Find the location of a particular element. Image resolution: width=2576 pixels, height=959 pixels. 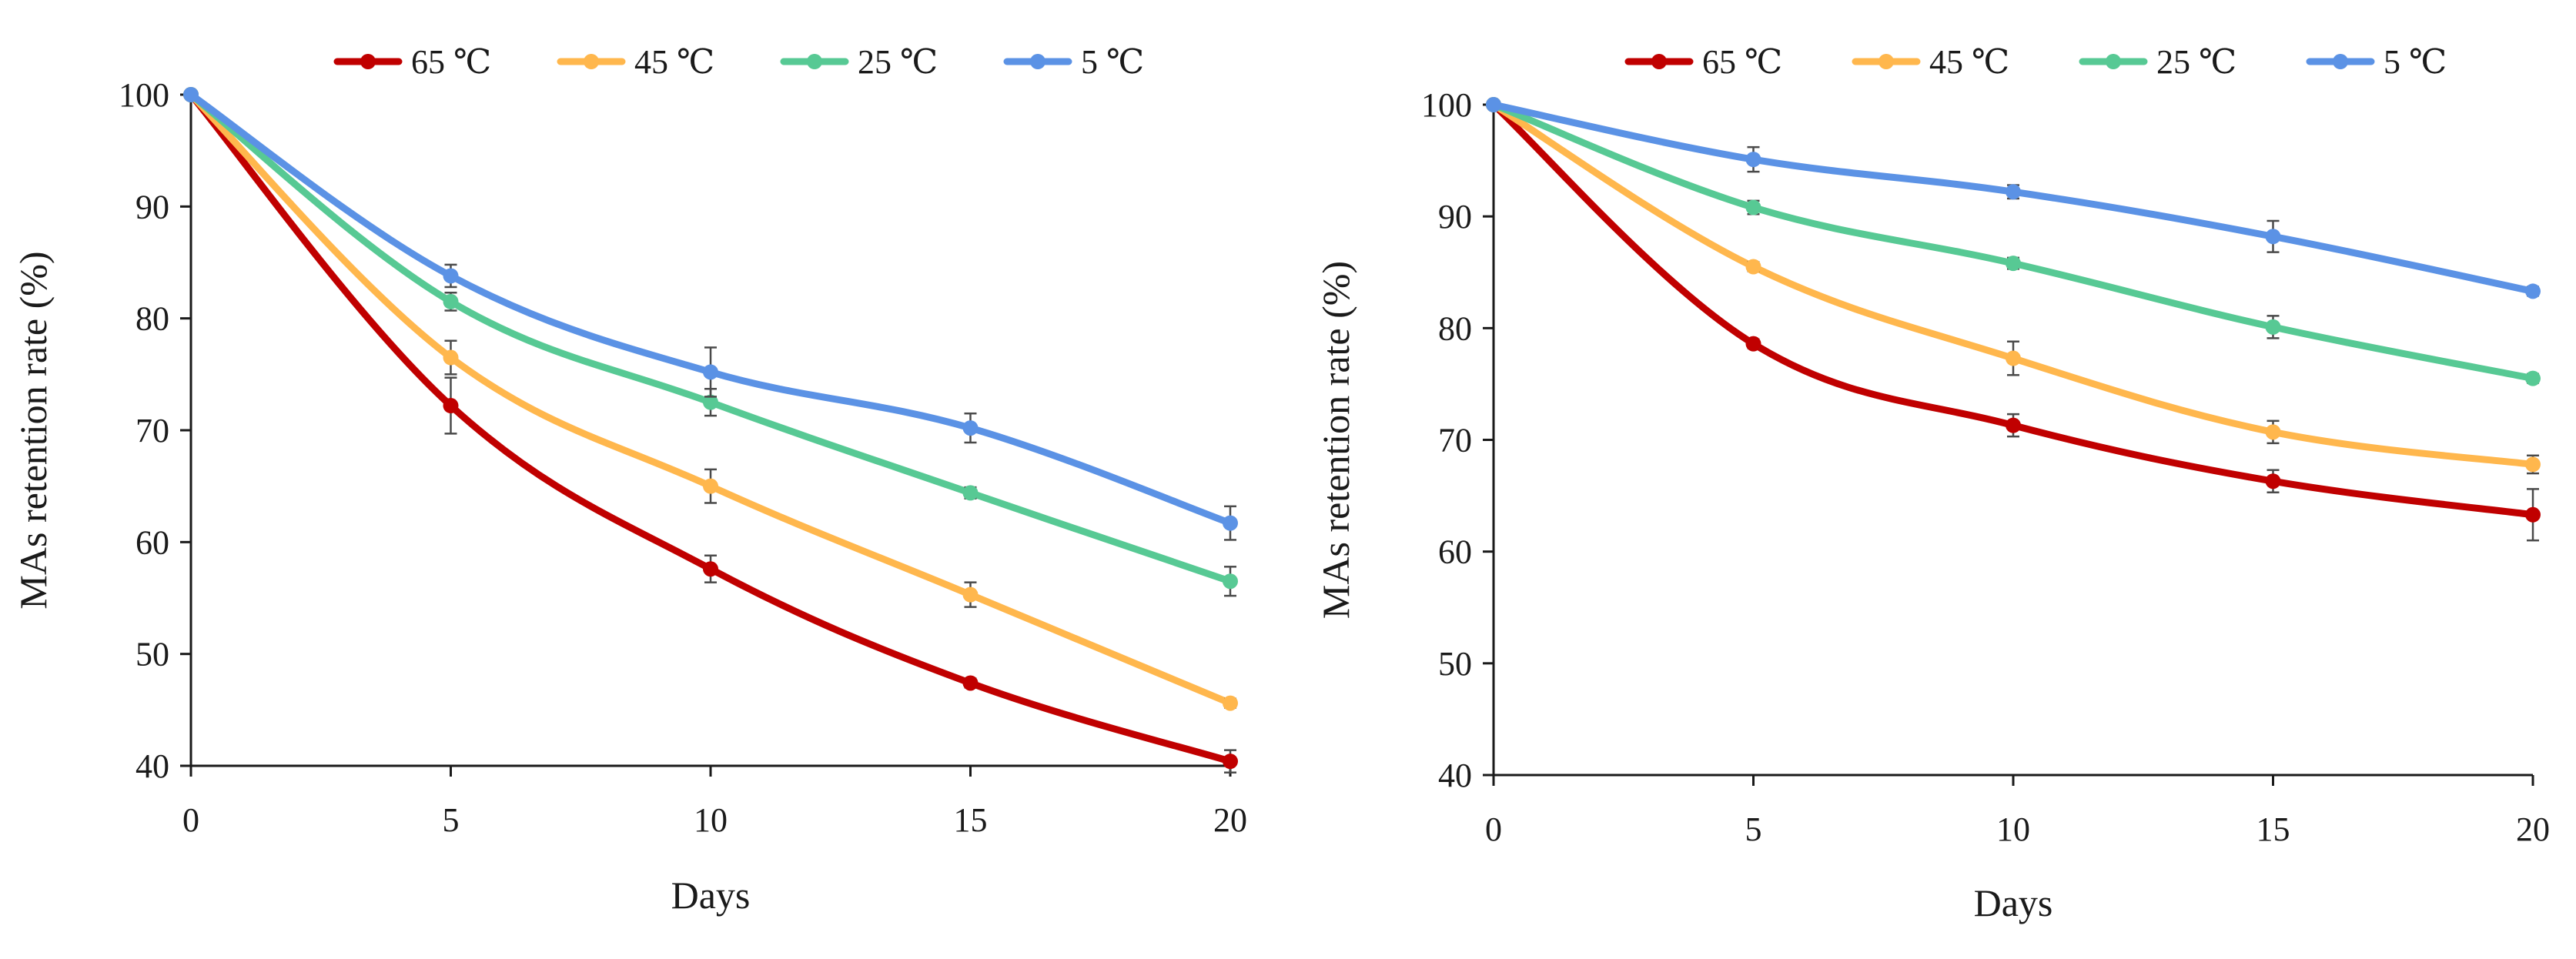

series-line is located at coordinates (2014, 242).